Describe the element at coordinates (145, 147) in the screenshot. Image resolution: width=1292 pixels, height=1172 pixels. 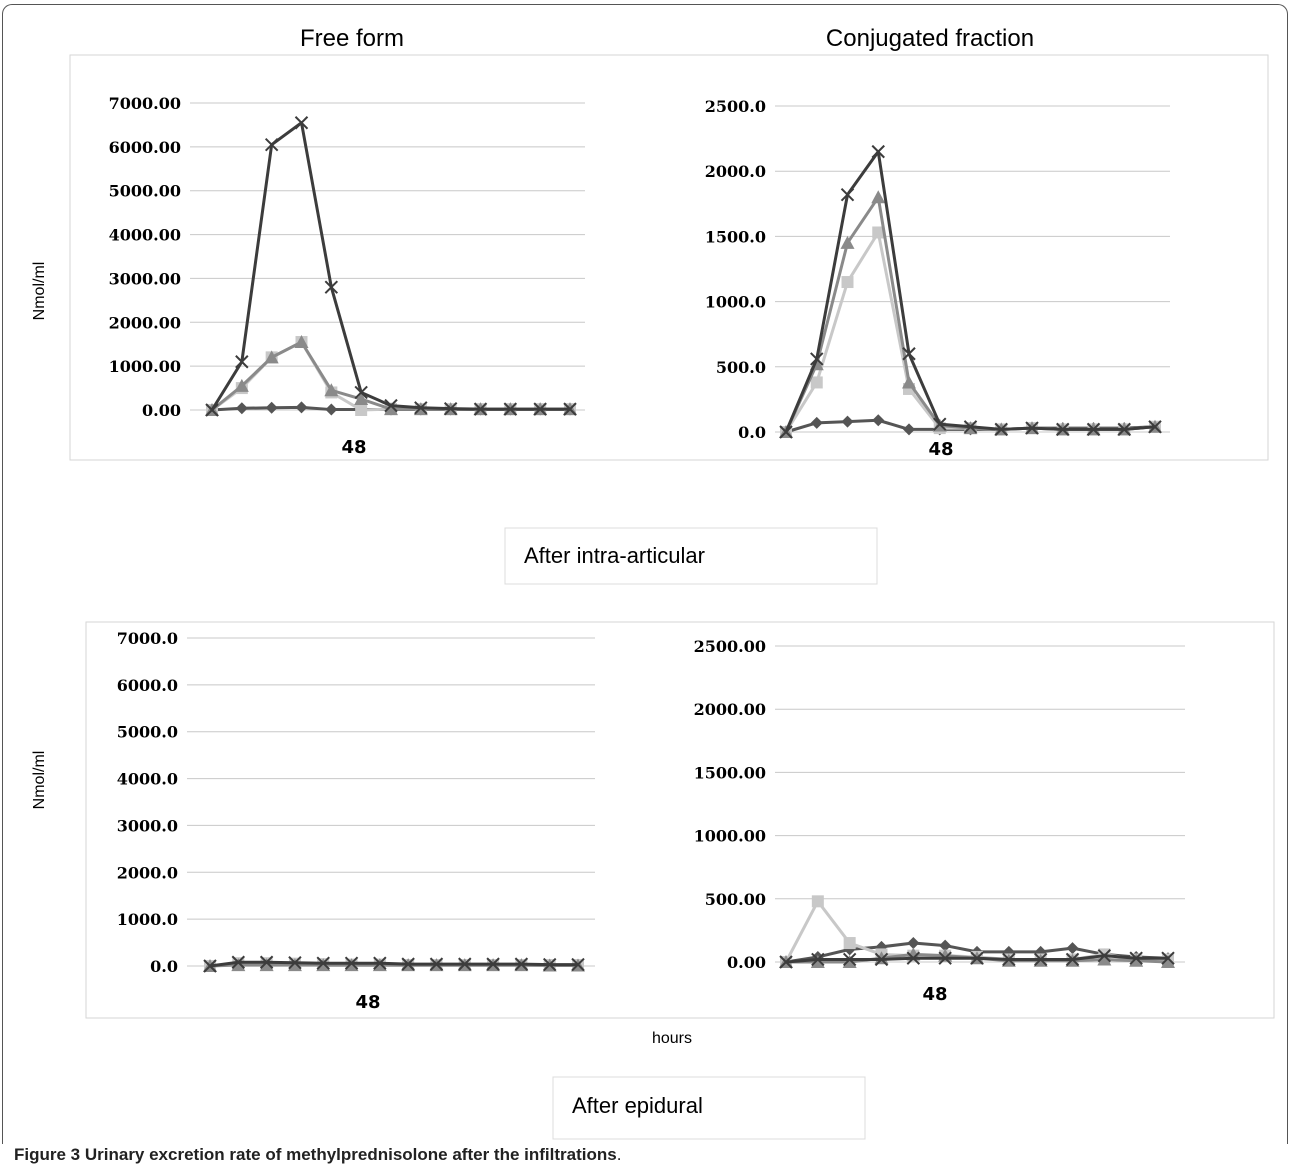
I see `chart-0-ytick-label-6: 6000.00` at that location.